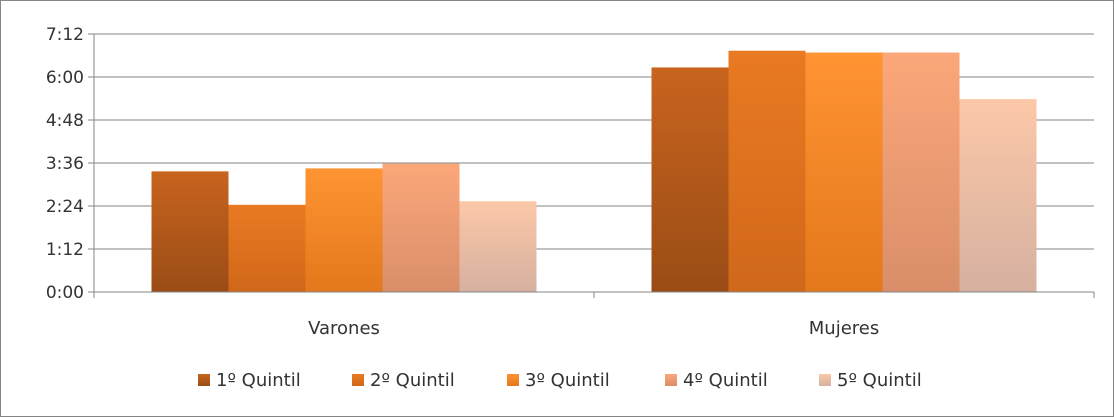 Image resolution: width=1114 pixels, height=418 pixels. Describe the element at coordinates (567, 380) in the screenshot. I see `legend-label: 3º Quintil` at that location.